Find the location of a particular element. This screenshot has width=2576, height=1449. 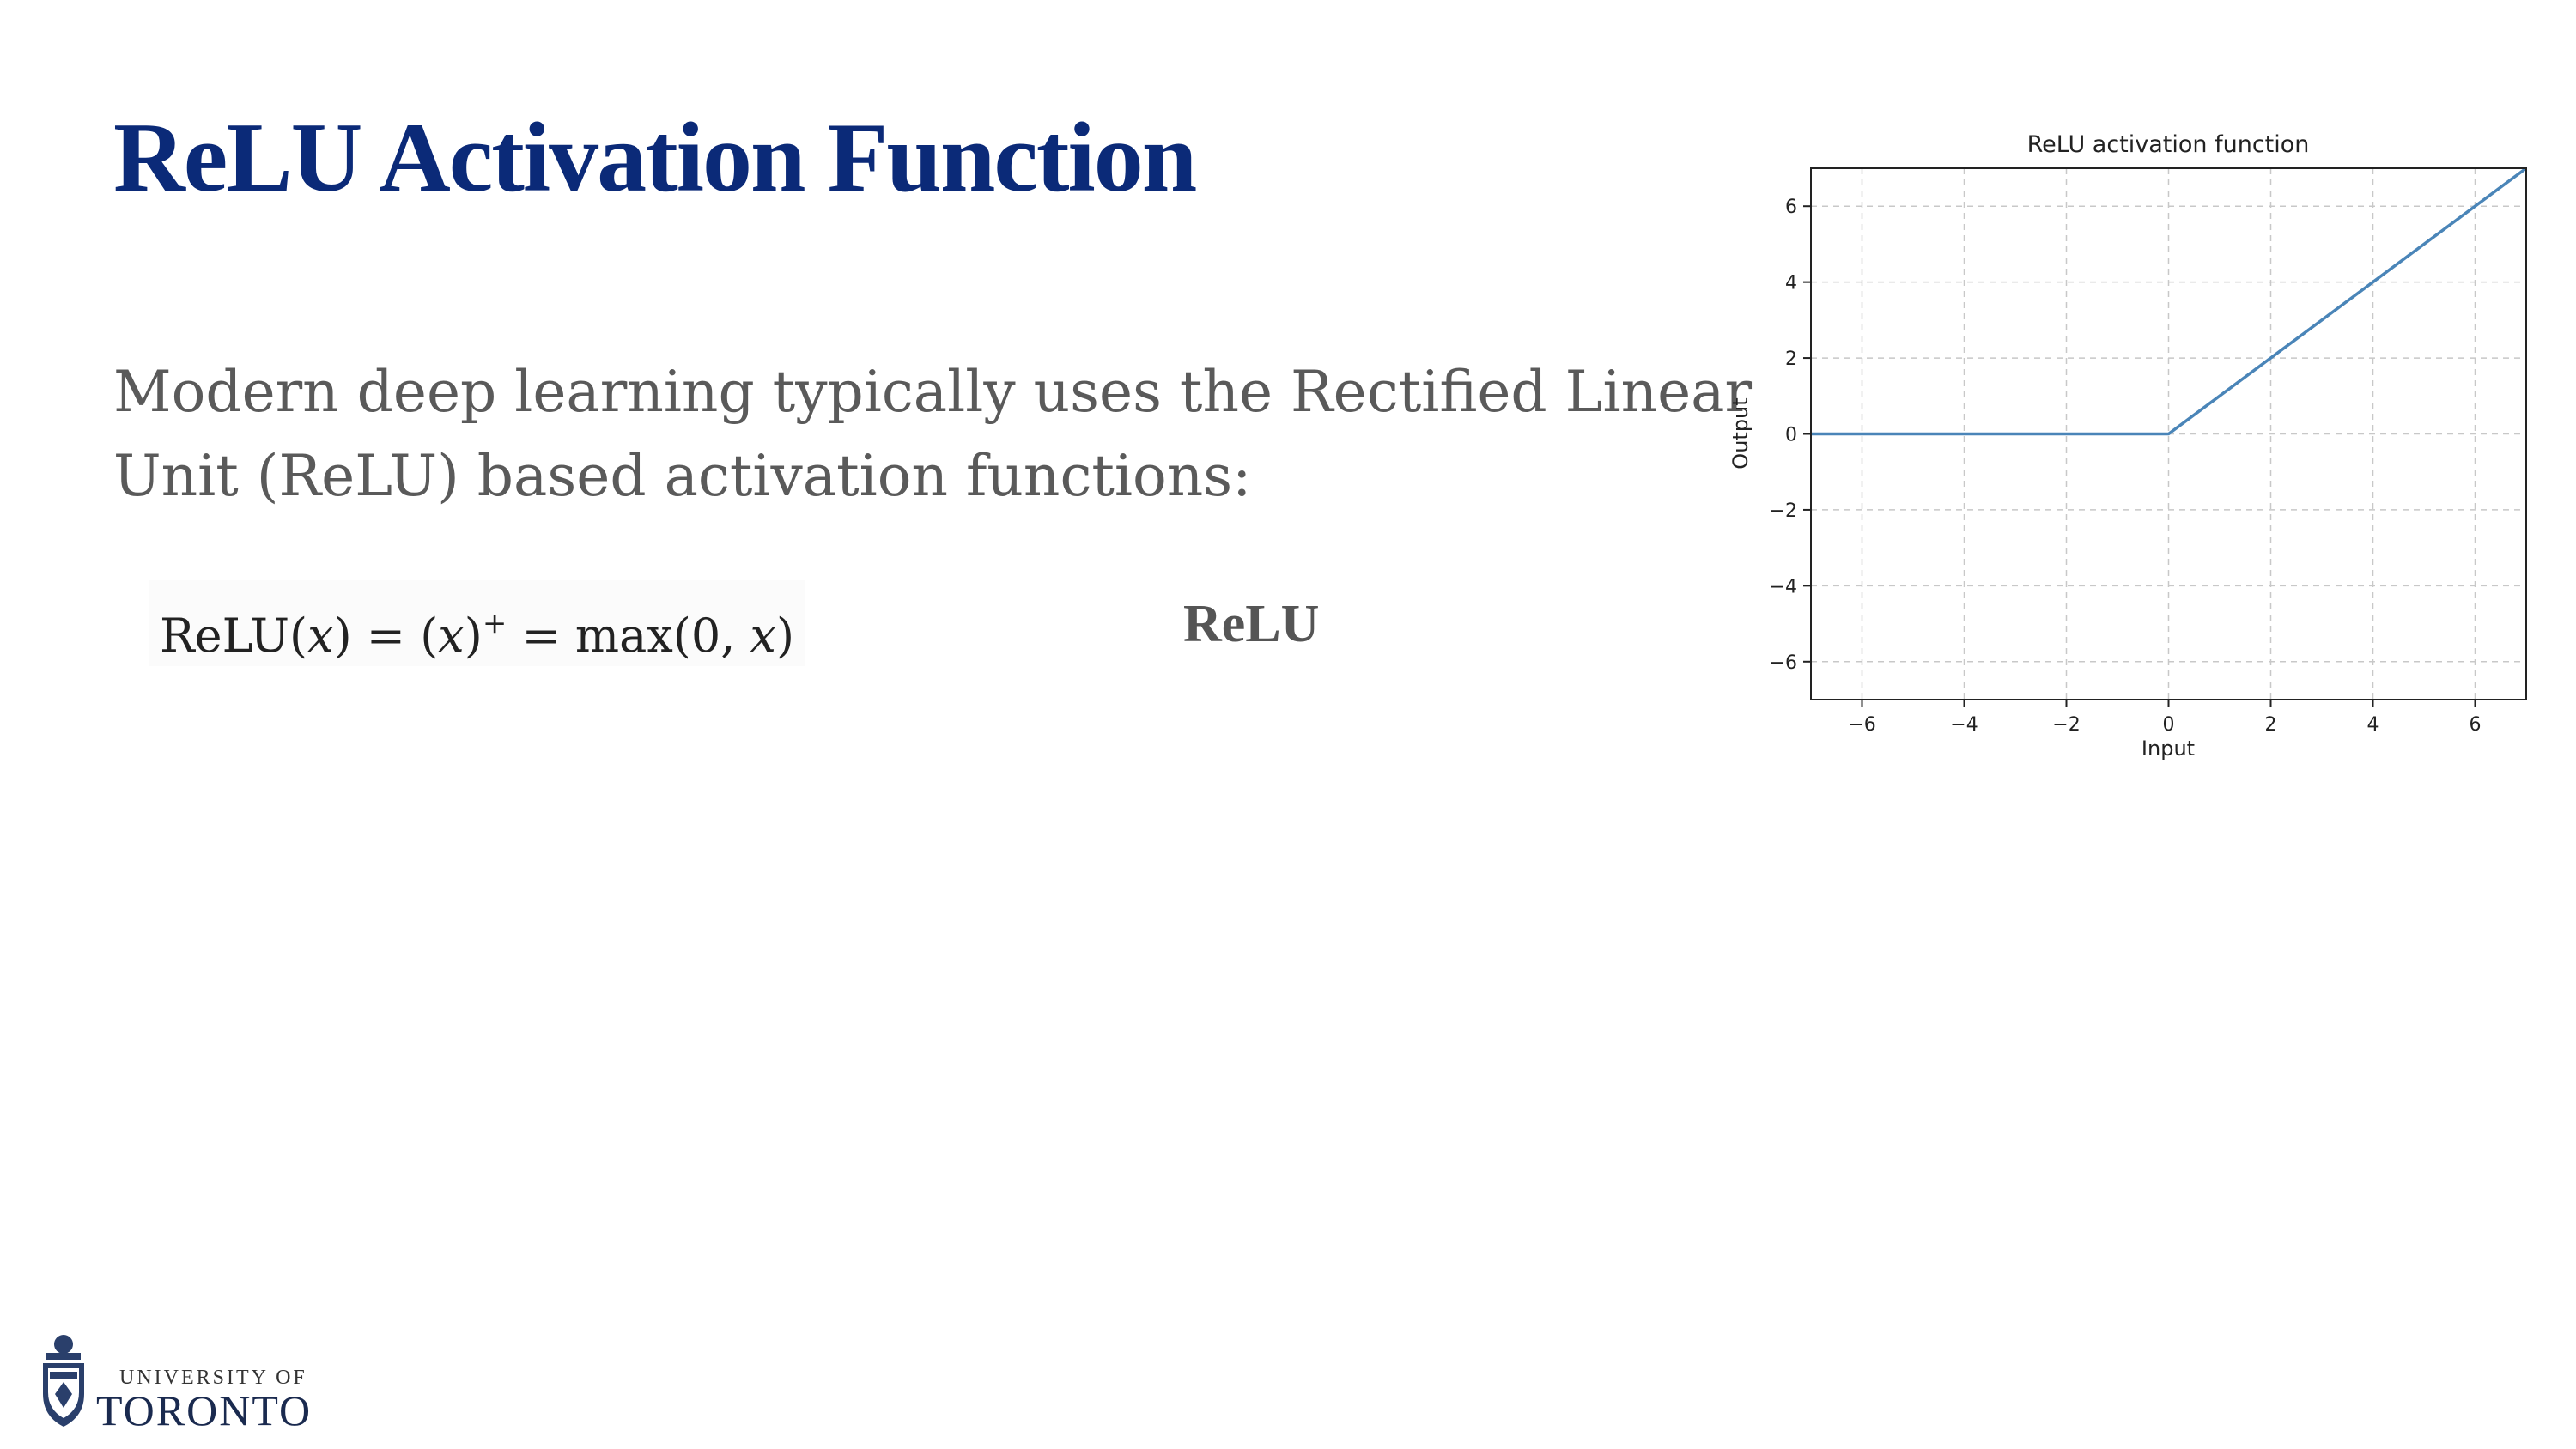

x-tick-label: 4 is located at coordinates (2373, 725).